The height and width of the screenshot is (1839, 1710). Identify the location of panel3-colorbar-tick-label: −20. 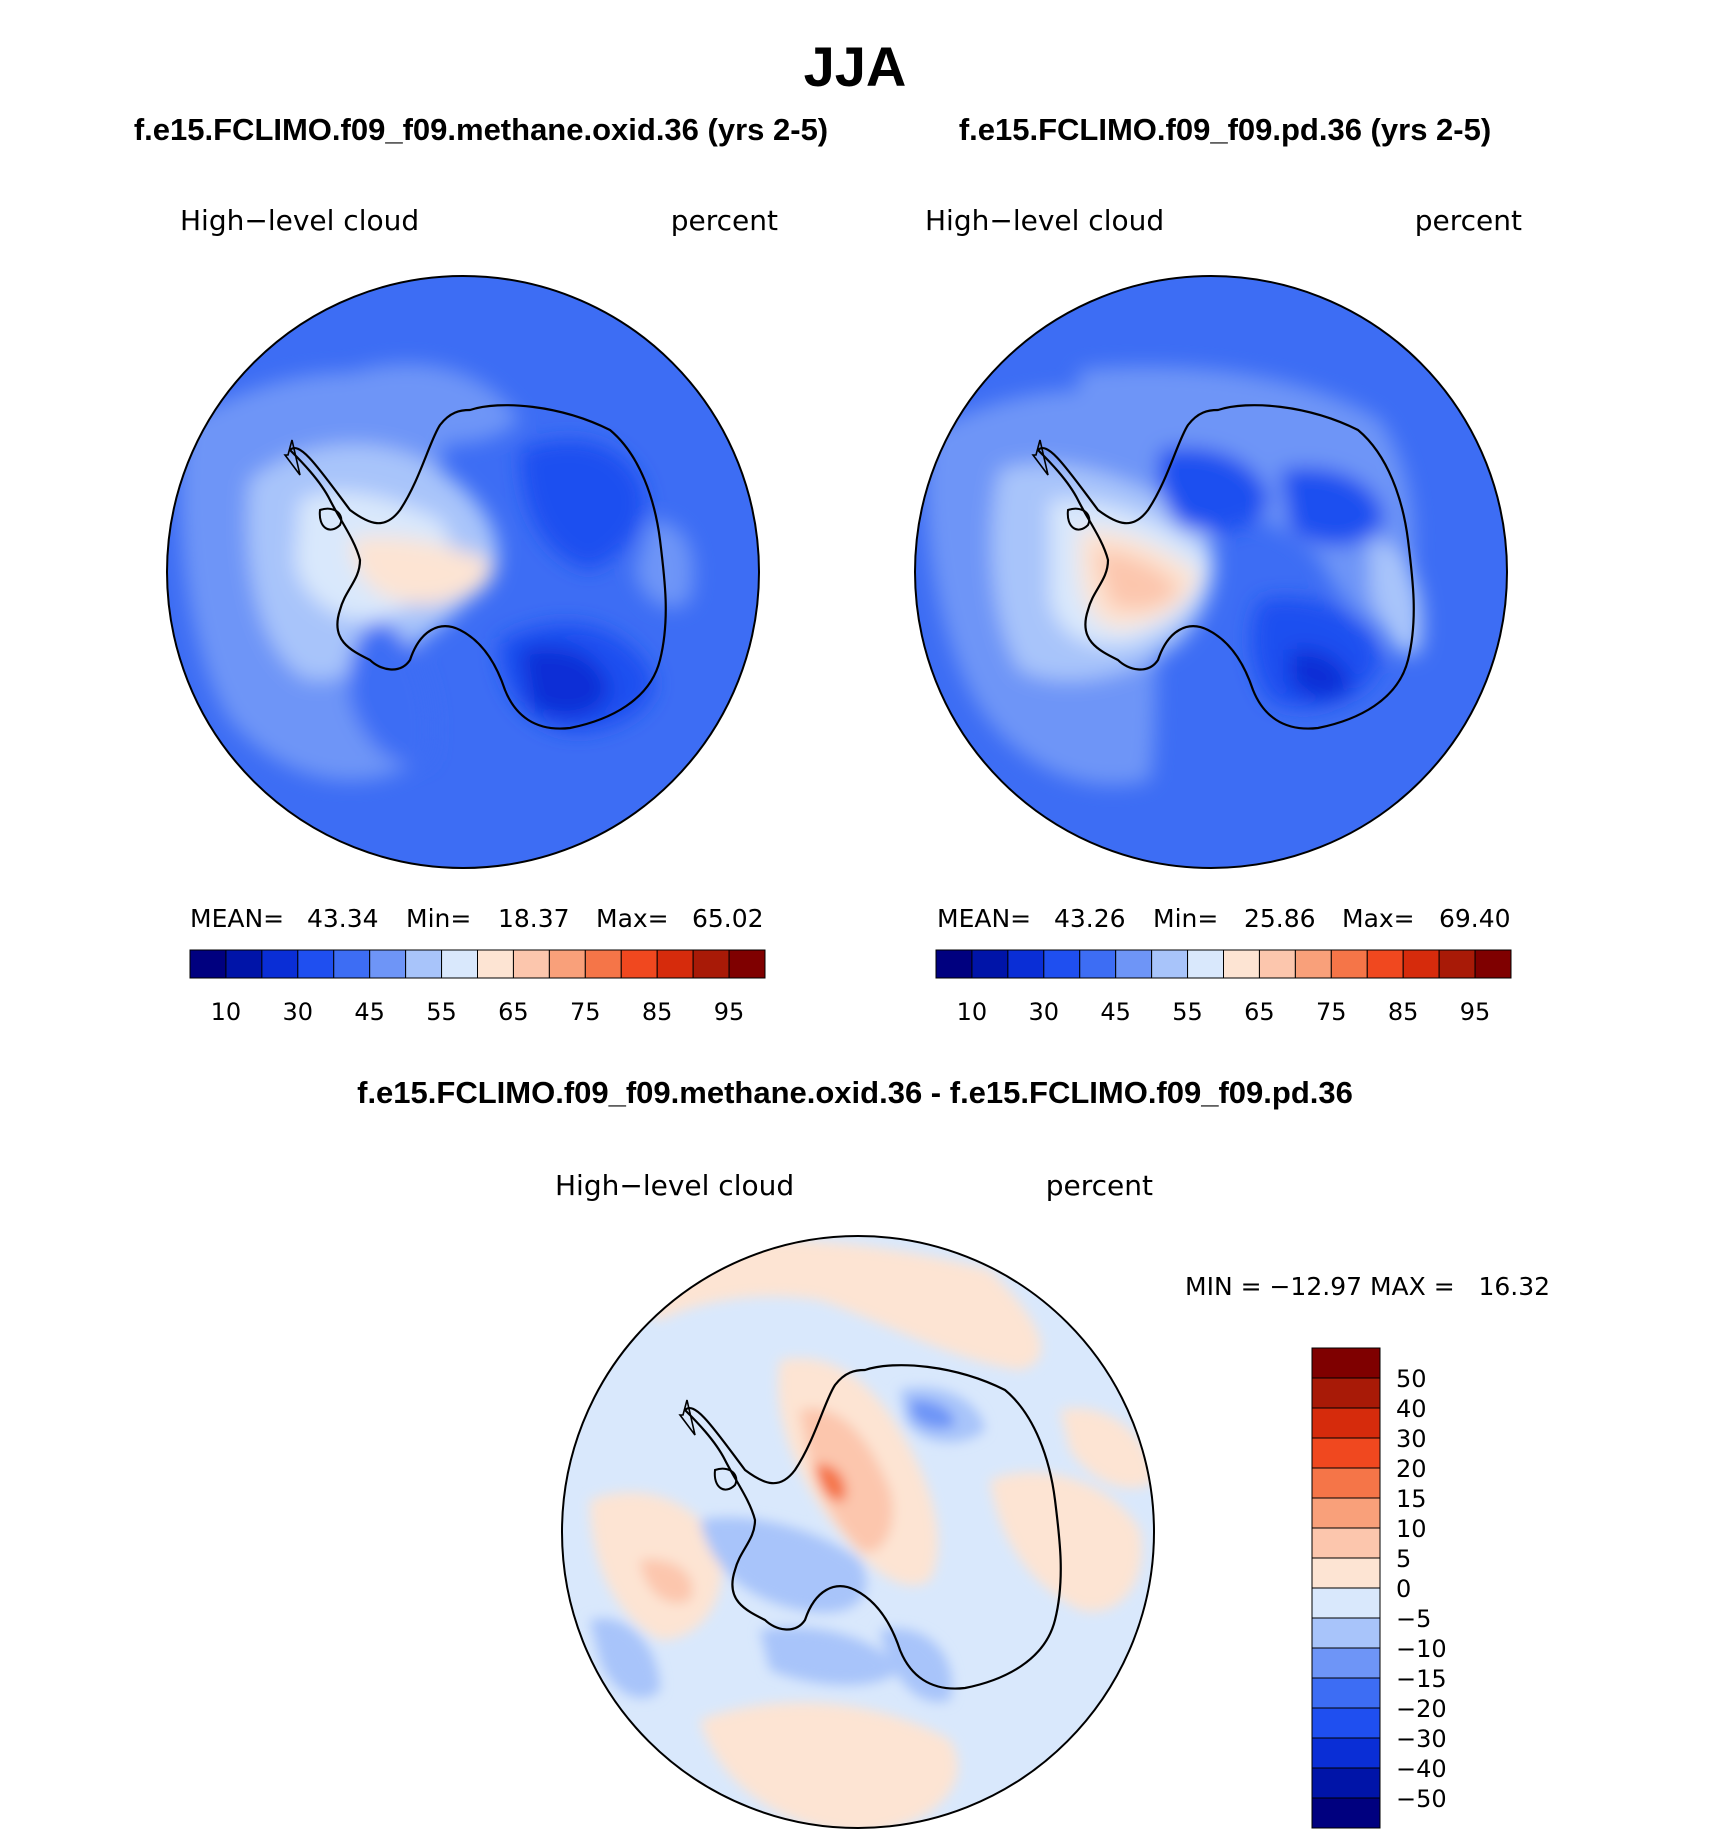
(1421, 1709).